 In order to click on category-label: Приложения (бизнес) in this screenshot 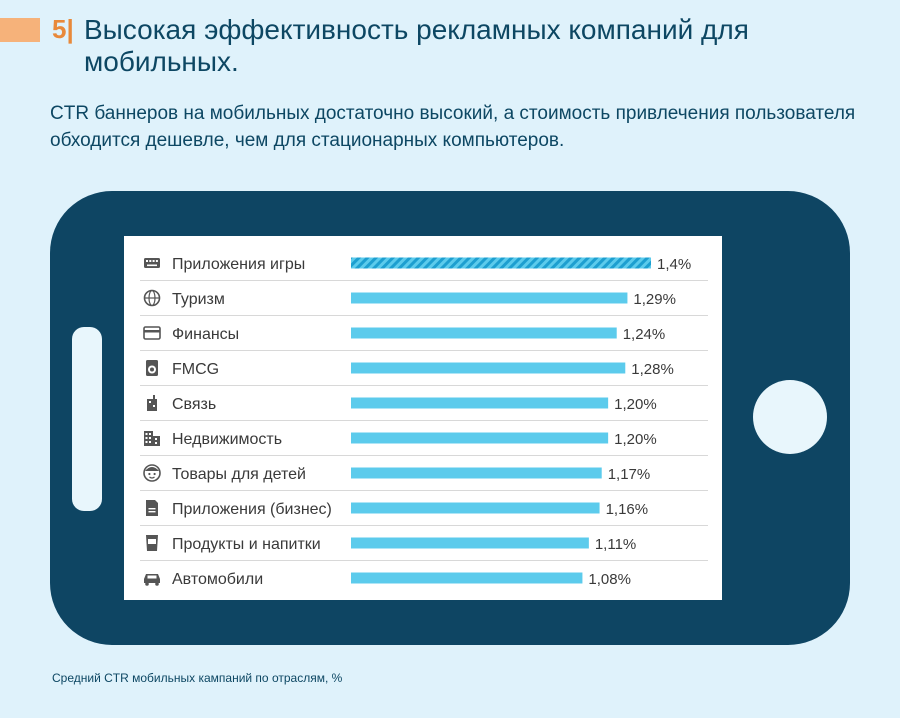, I will do `click(252, 509)`.